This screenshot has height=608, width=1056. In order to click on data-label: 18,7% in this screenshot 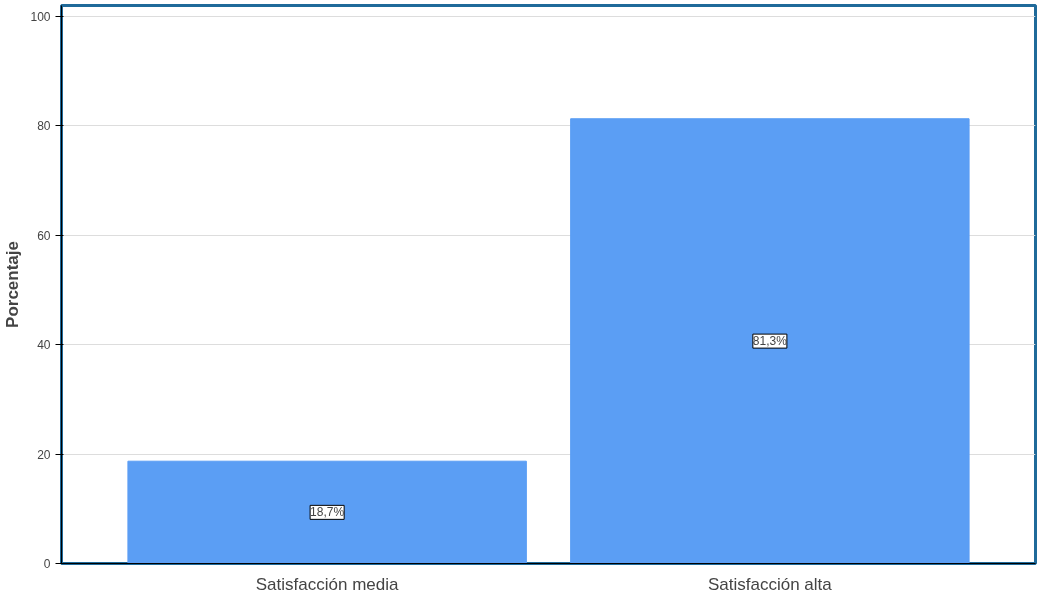, I will do `click(327, 512)`.